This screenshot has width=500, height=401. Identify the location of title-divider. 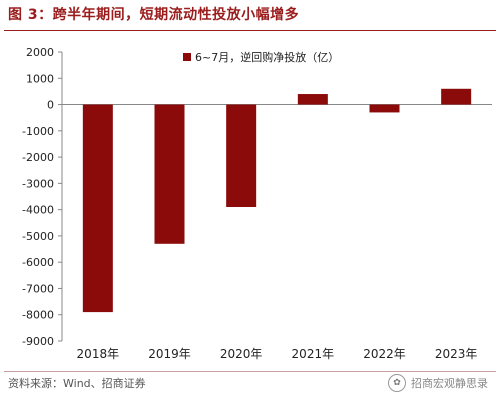
(250, 30).